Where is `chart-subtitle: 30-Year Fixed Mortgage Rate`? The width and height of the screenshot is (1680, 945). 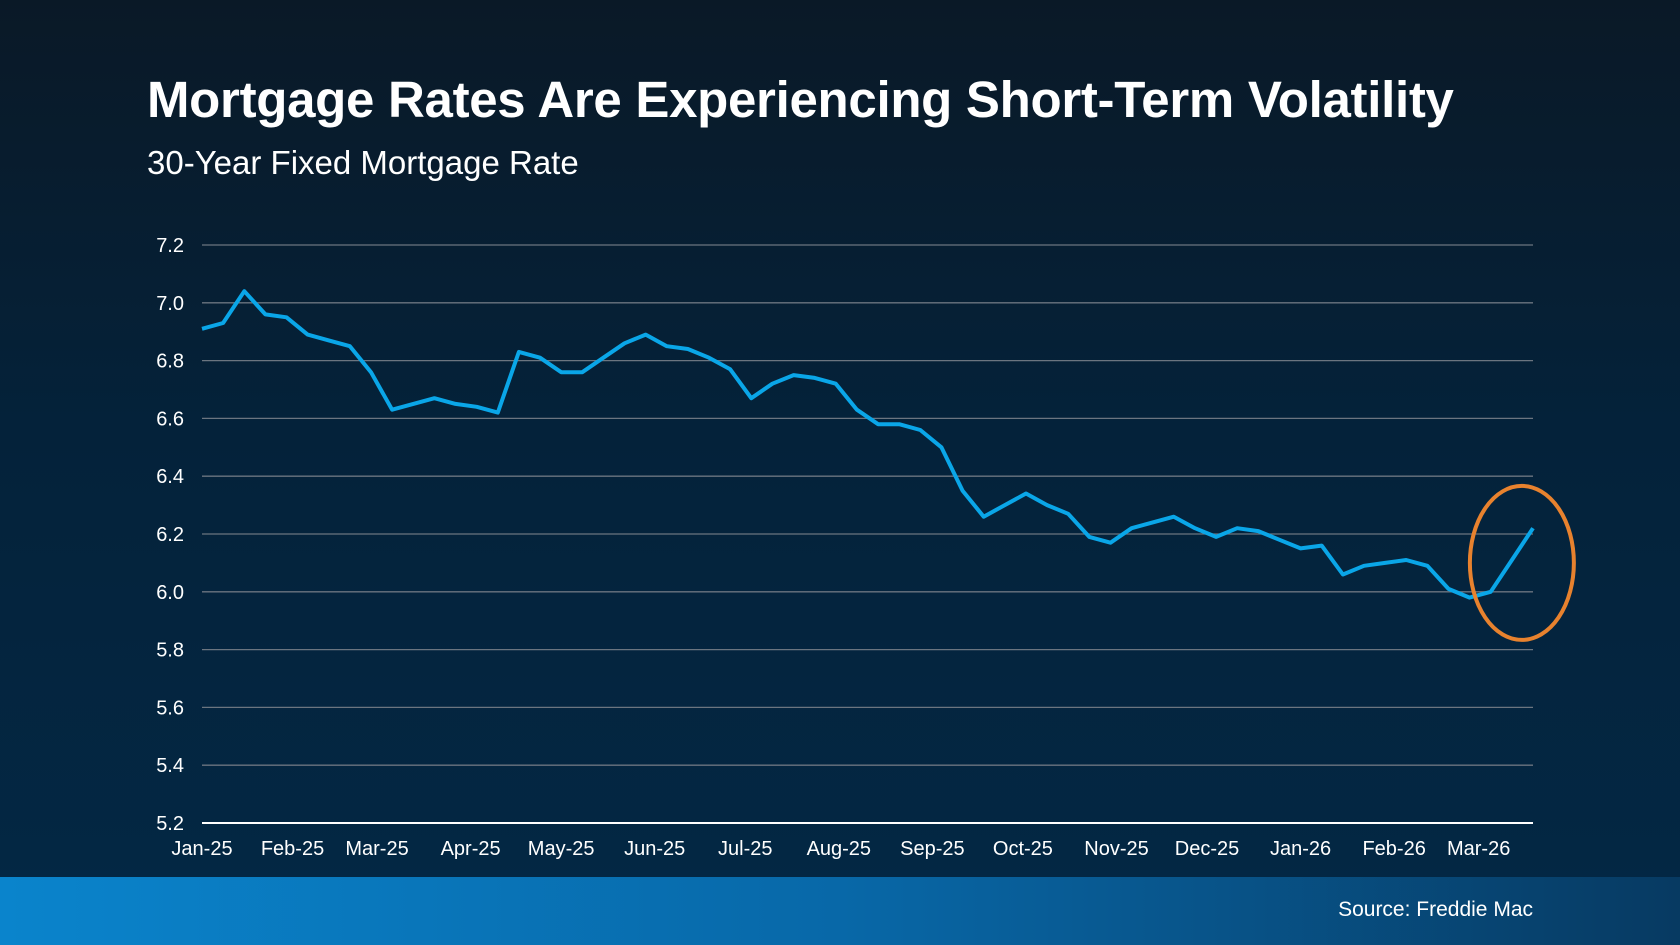
chart-subtitle: 30-Year Fixed Mortgage Rate is located at coordinates (363, 162).